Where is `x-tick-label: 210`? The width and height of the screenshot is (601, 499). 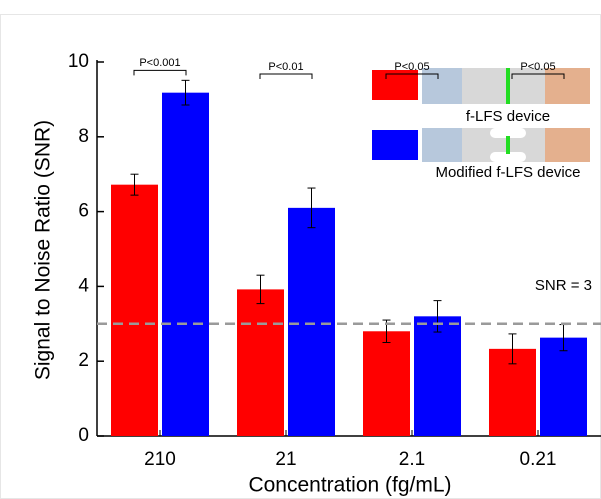 x-tick-label: 210 is located at coordinates (160, 459).